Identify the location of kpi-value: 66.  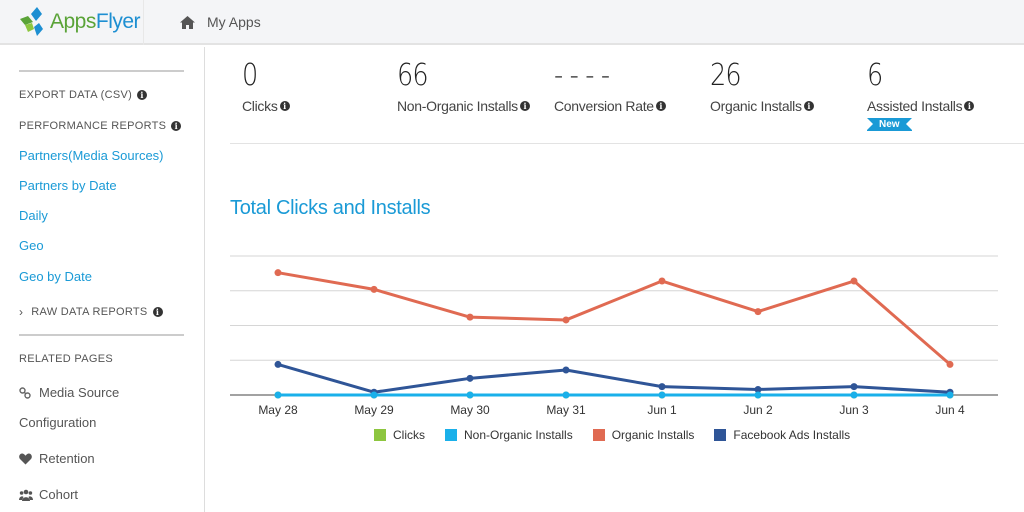
(413, 75).